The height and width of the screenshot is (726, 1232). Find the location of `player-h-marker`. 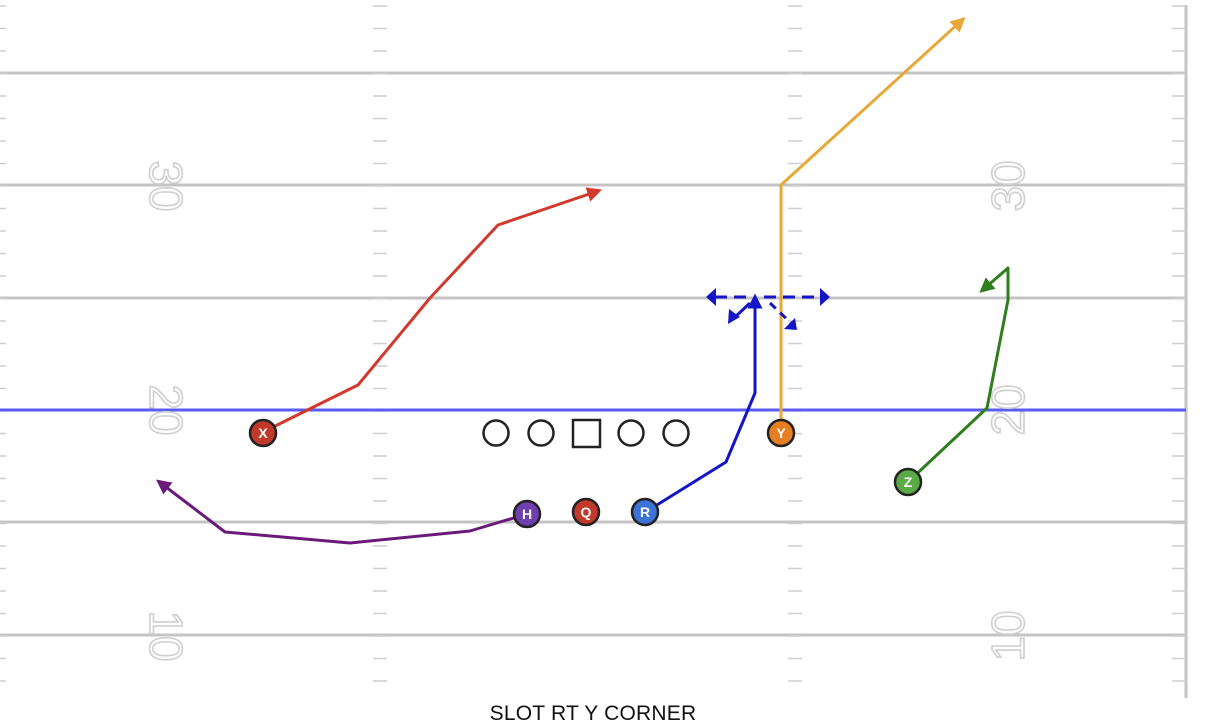

player-h-marker is located at coordinates (527, 514).